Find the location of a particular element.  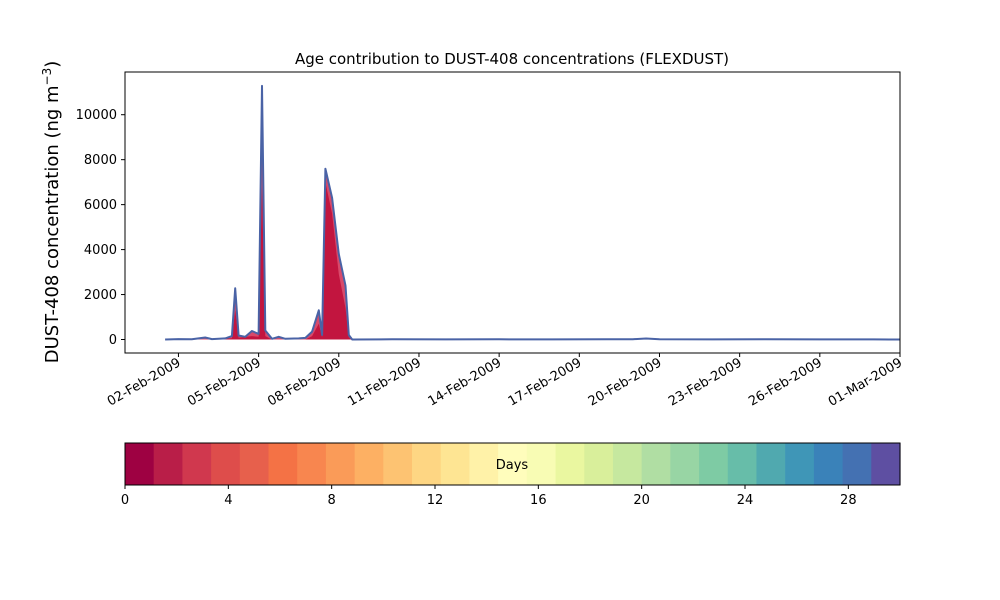

colorbar-tick-label: 12 is located at coordinates (435, 500).